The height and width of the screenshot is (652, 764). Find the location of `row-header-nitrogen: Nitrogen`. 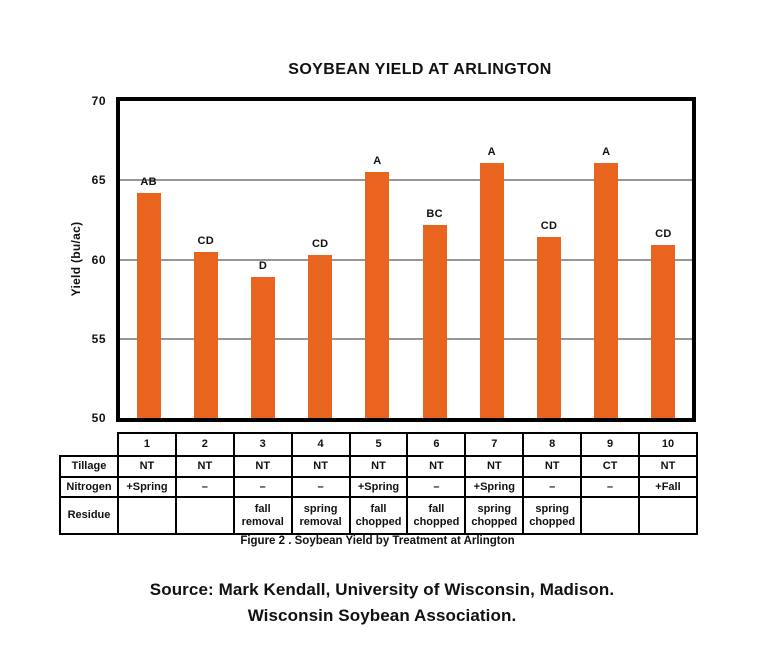

row-header-nitrogen: Nitrogen is located at coordinates (89, 487).